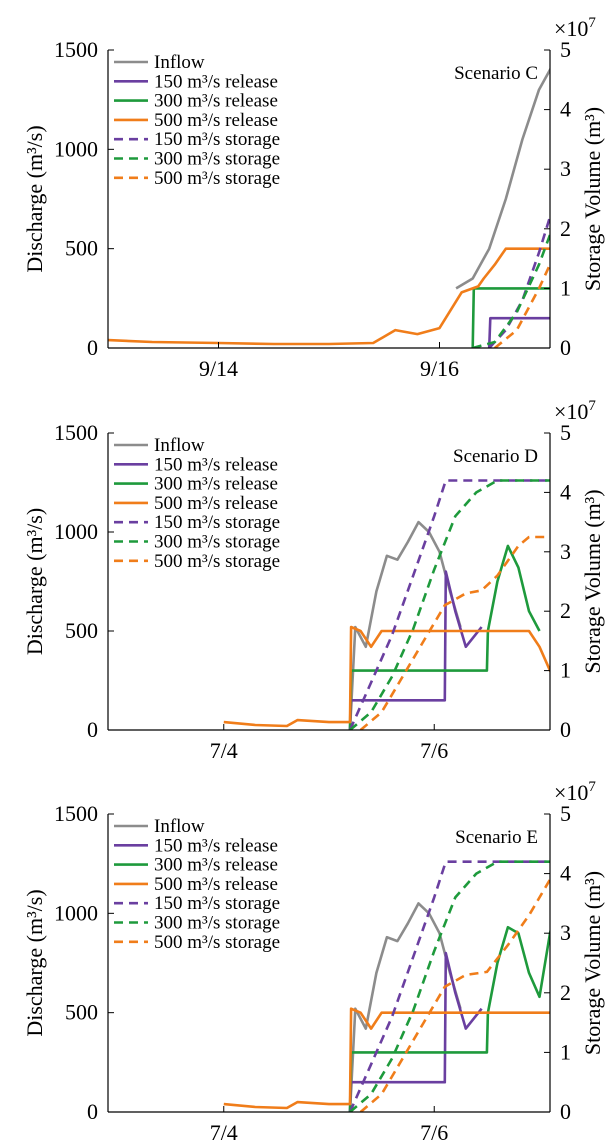 The height and width of the screenshot is (1142, 613). Describe the element at coordinates (496, 73) in the screenshot. I see `scenario-label: Scenario C` at that location.